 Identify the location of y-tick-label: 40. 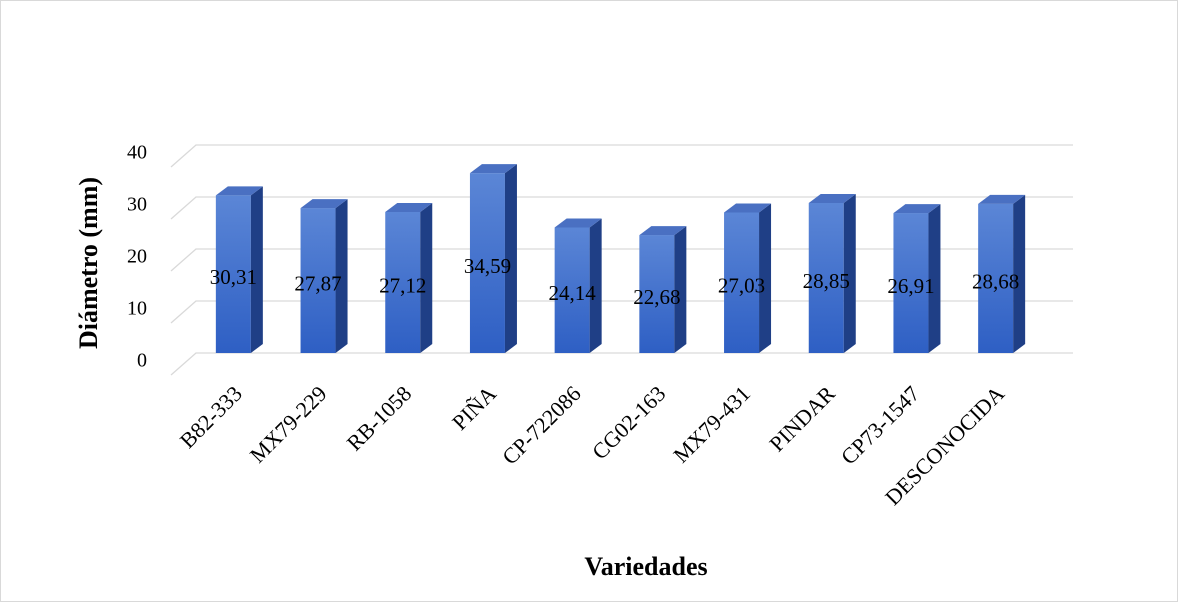
(137, 153).